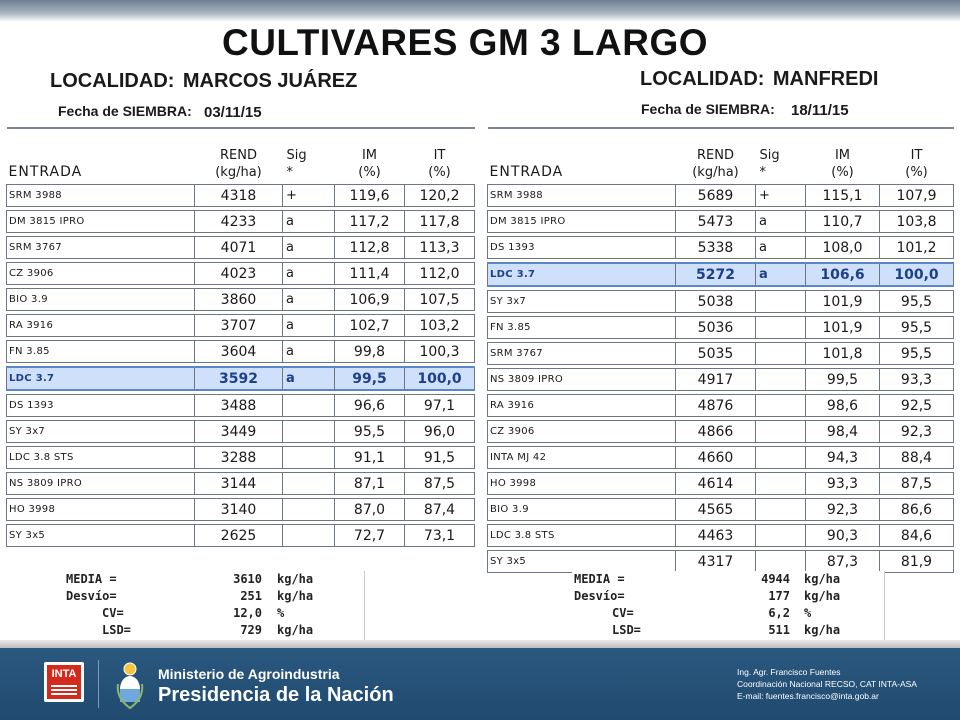 The width and height of the screenshot is (960, 720). Describe the element at coordinates (240, 483) in the screenshot. I see `table-row: NS 3809 IPRO 3144 87,1 87,5` at that location.